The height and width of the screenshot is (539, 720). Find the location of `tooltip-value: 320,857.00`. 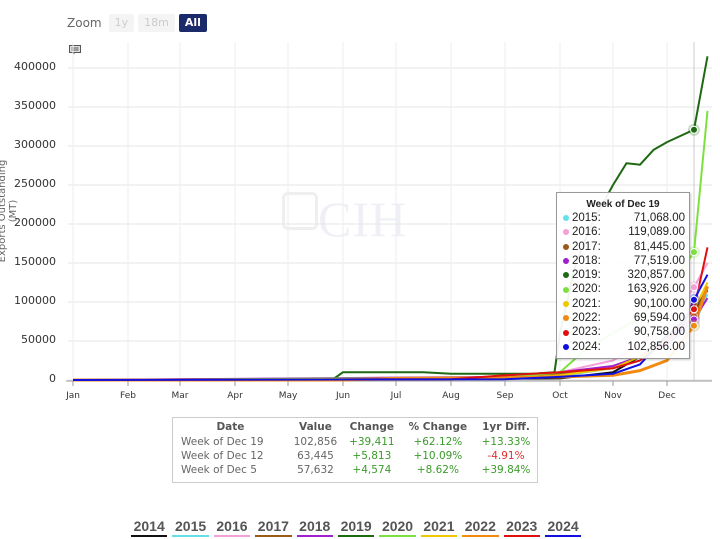

tooltip-value: 320,857.00 is located at coordinates (656, 275).